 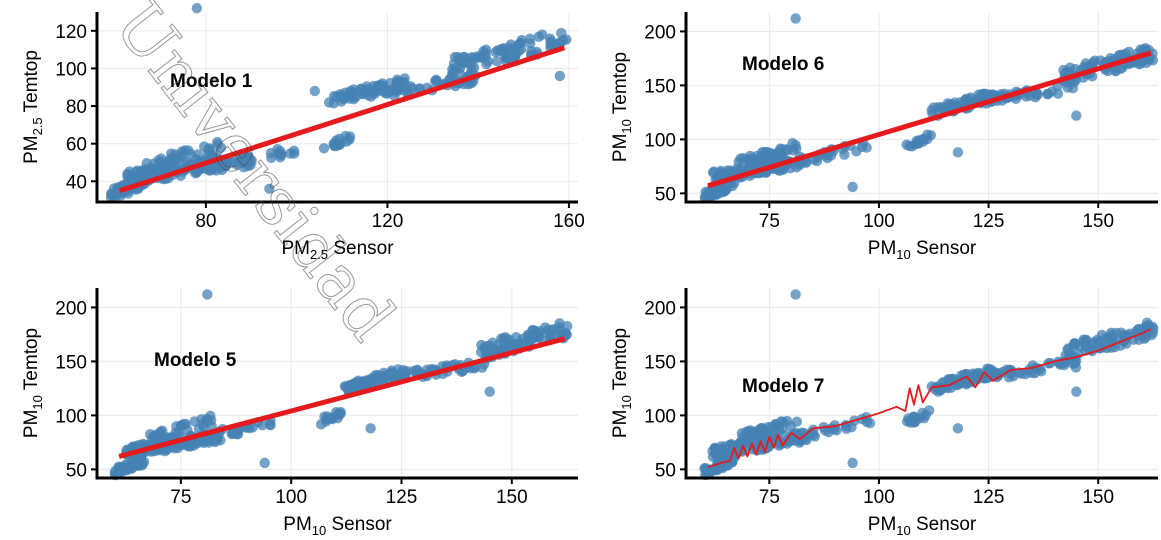 I want to click on y-axis-title: PM2.5 Temtop, so click(x=33, y=107).